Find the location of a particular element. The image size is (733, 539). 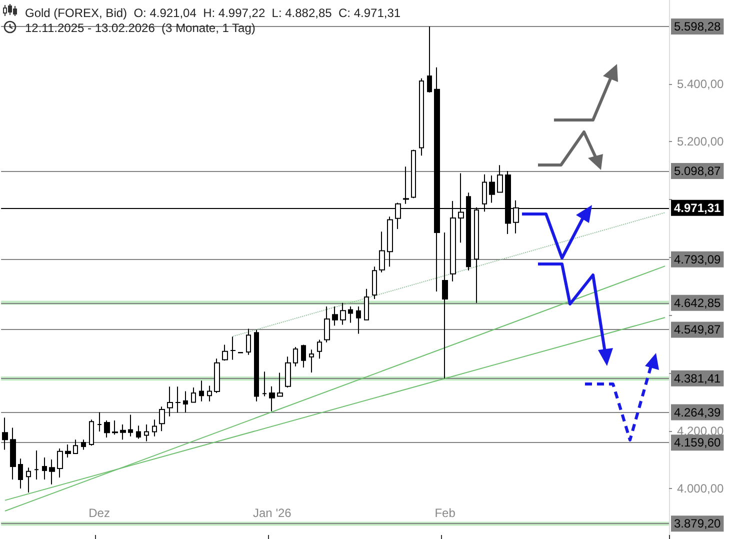

y-tick-label: 4.000,00 is located at coordinates (700, 489).